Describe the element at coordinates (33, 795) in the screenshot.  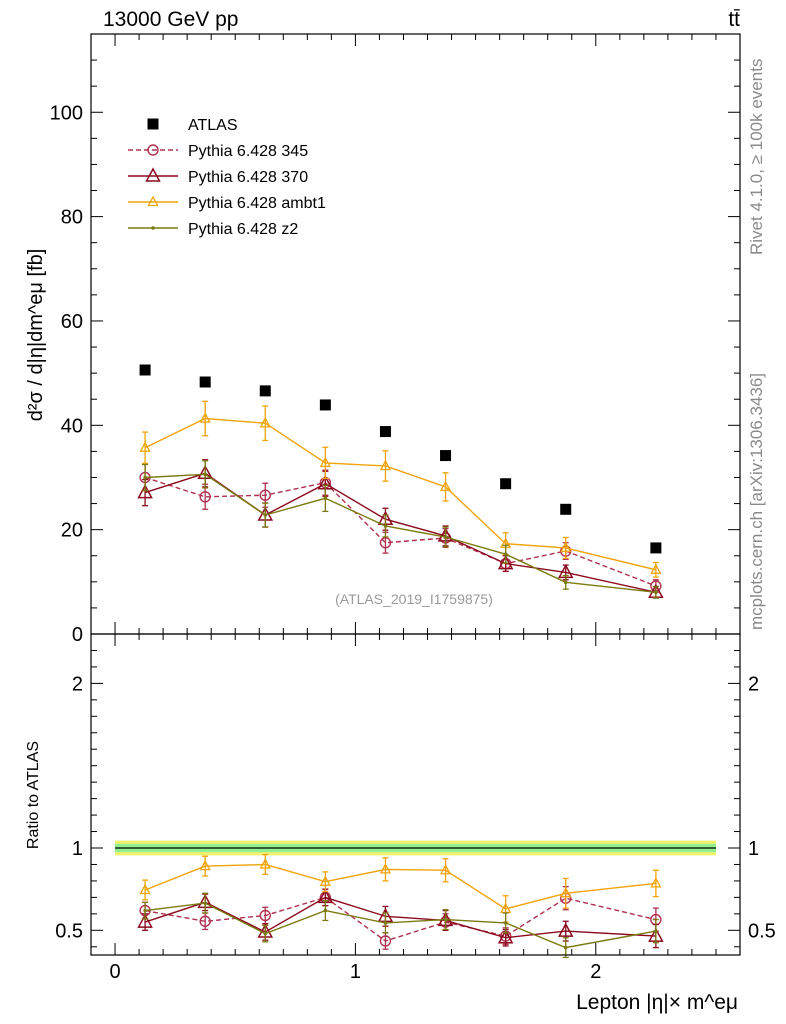
I see `ratio-y-axis-label: Ratio to ATLAS` at that location.